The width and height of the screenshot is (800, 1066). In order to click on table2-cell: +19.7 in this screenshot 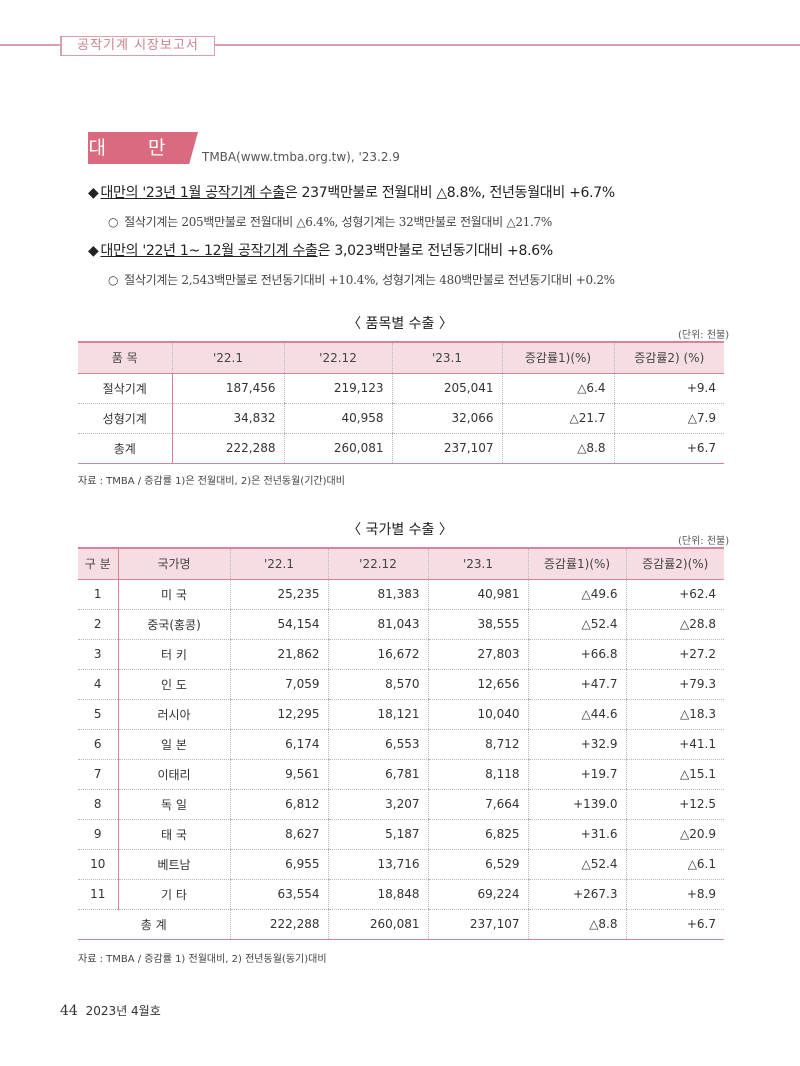, I will do `click(576, 774)`.